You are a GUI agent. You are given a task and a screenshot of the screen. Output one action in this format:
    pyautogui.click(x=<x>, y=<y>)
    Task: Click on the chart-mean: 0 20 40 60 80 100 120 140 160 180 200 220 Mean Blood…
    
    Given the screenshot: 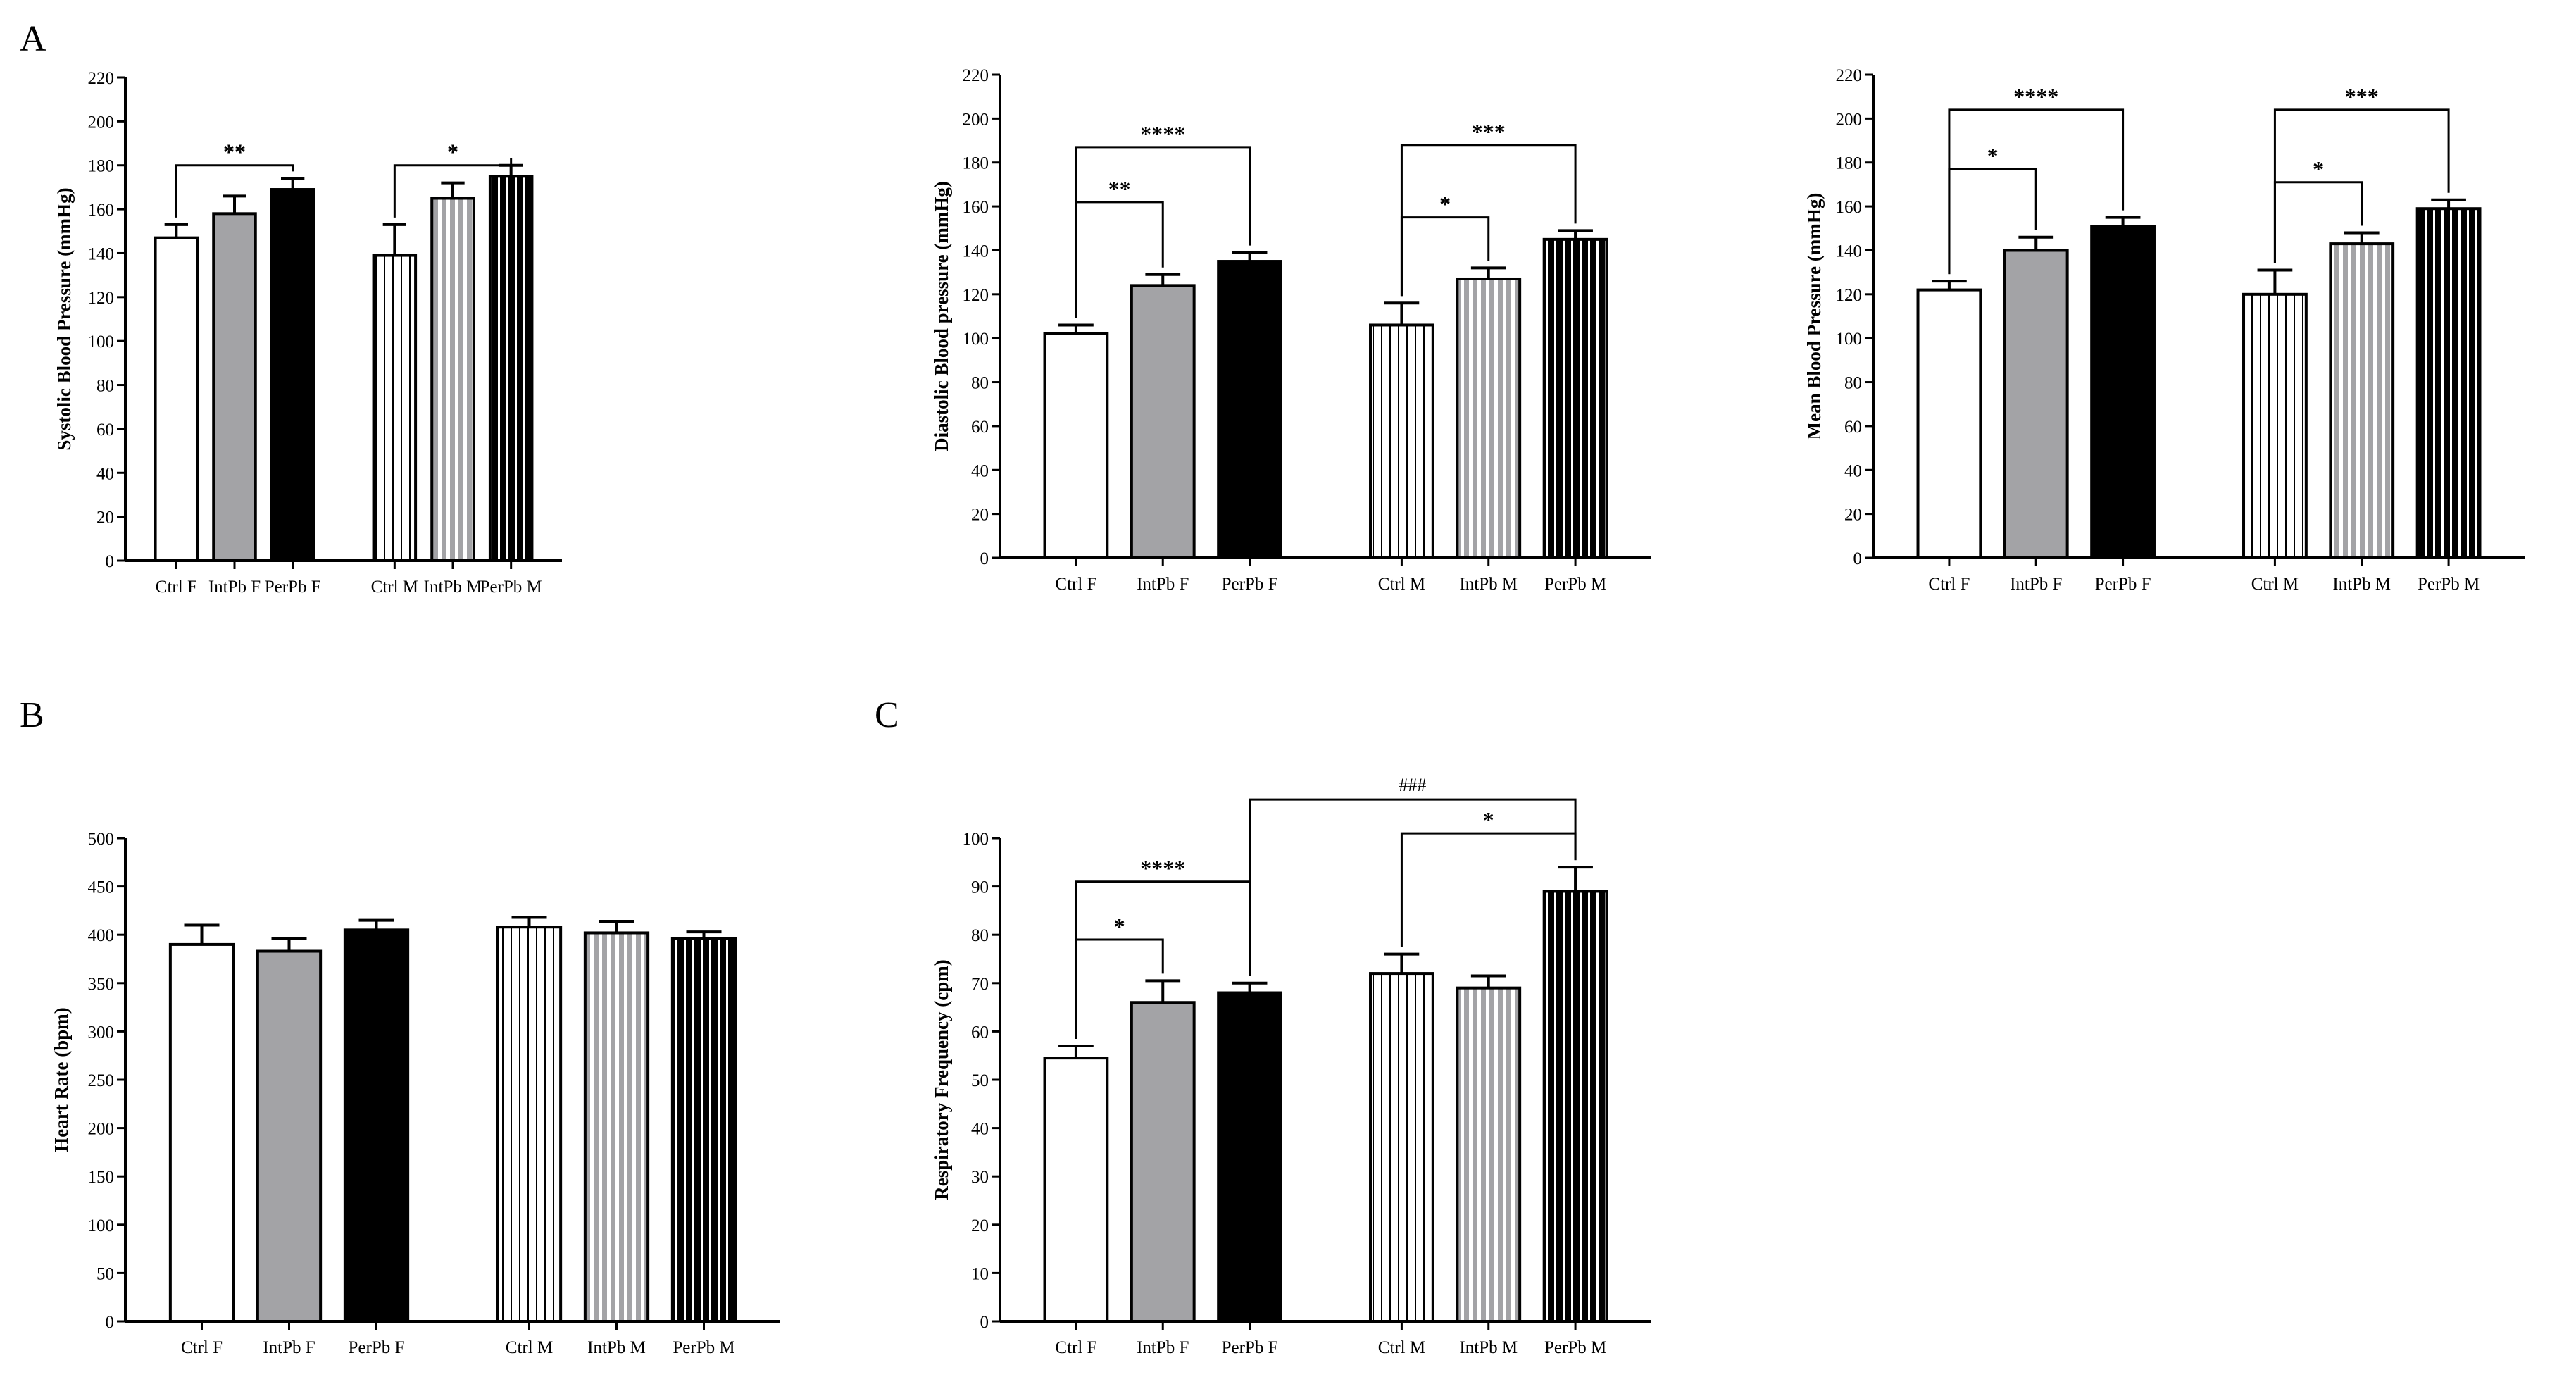 What is the action you would take?
    pyautogui.click(x=2164, y=330)
    